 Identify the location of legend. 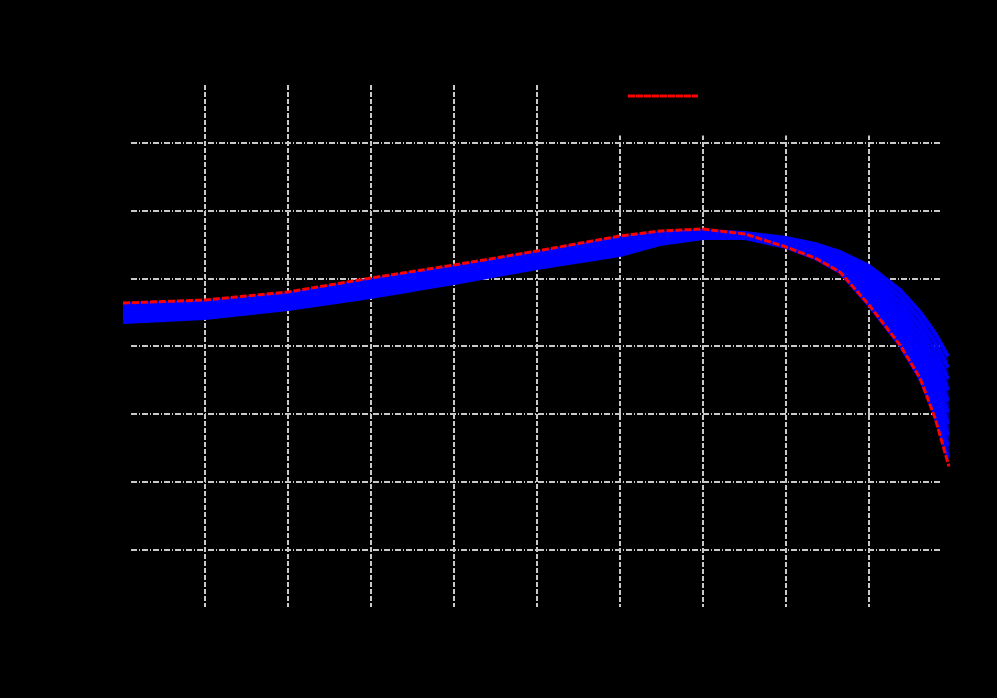
(782, 105).